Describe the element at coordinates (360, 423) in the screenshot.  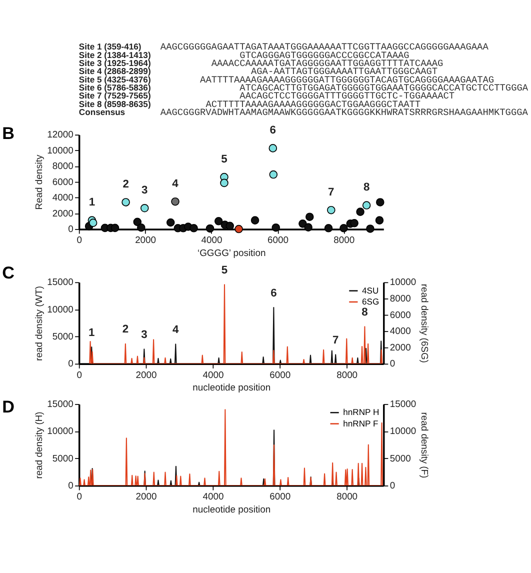
I see `legend-label: hnRNP F` at that location.